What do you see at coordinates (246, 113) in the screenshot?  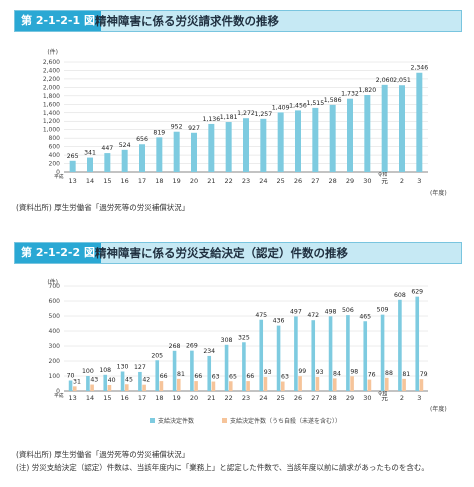 I see `data-label: 1,272` at bounding box center [246, 113].